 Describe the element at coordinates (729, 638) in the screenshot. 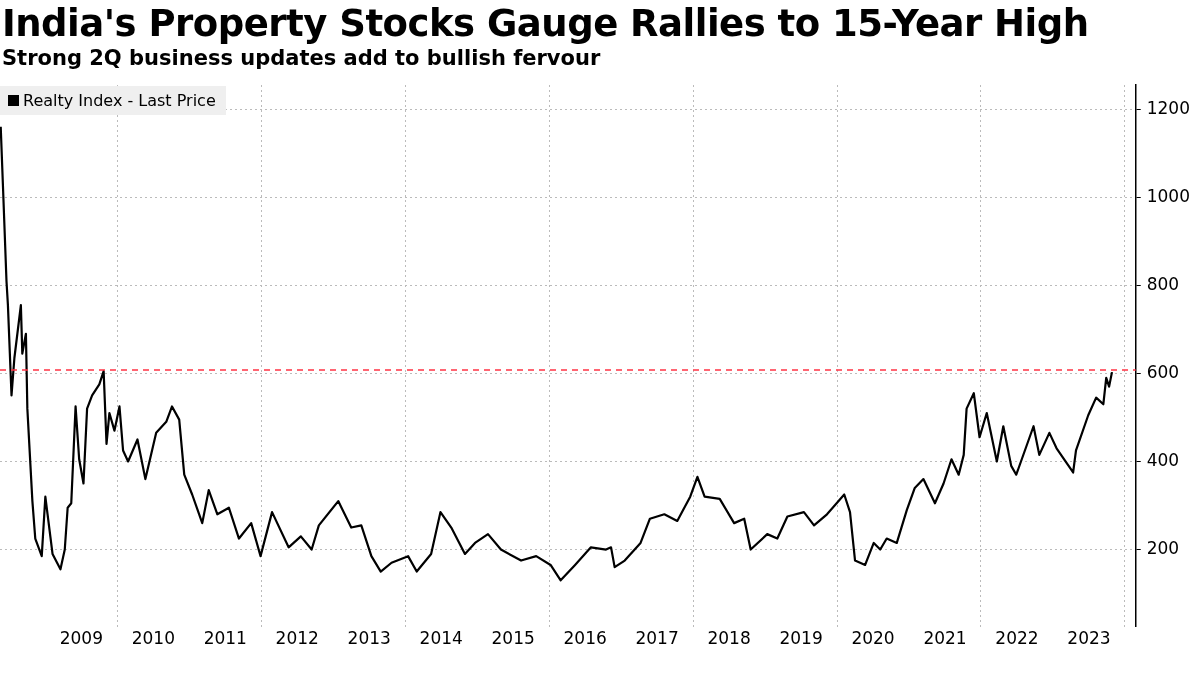

I see `x-tick-label: 2018` at that location.